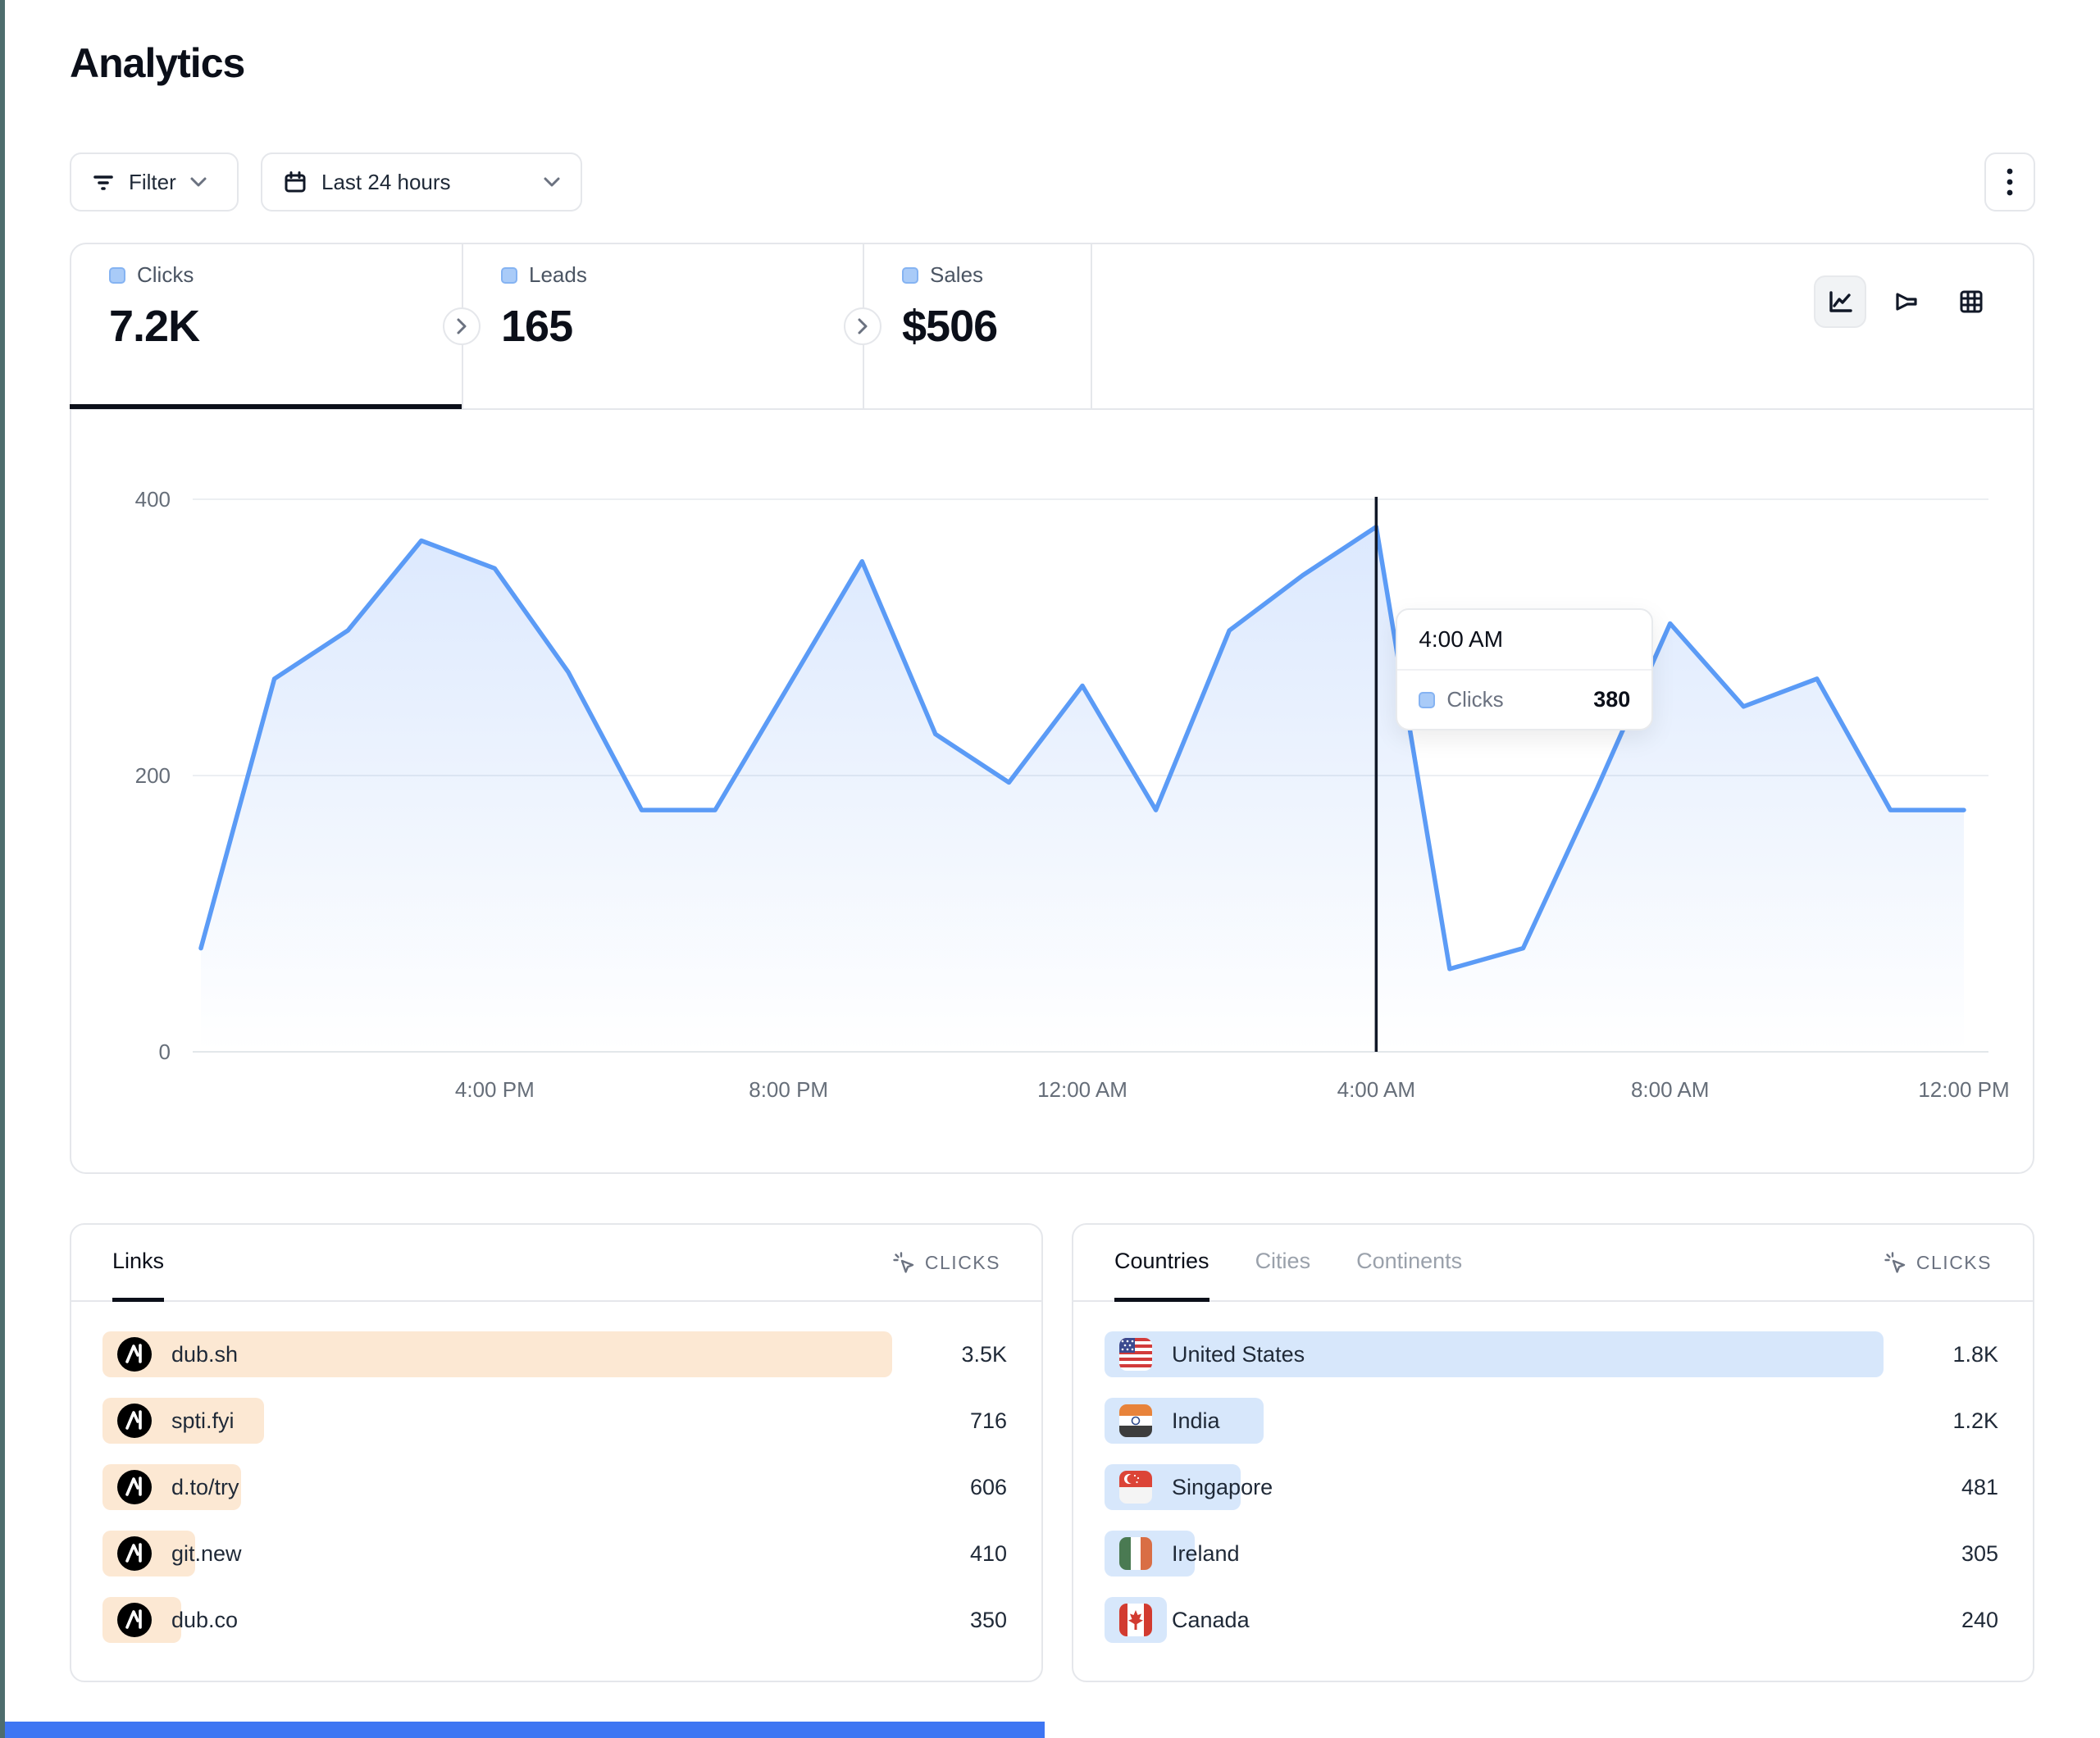 This screenshot has height=1738, width=2100. I want to click on tab-links: Links, so click(138, 1263).